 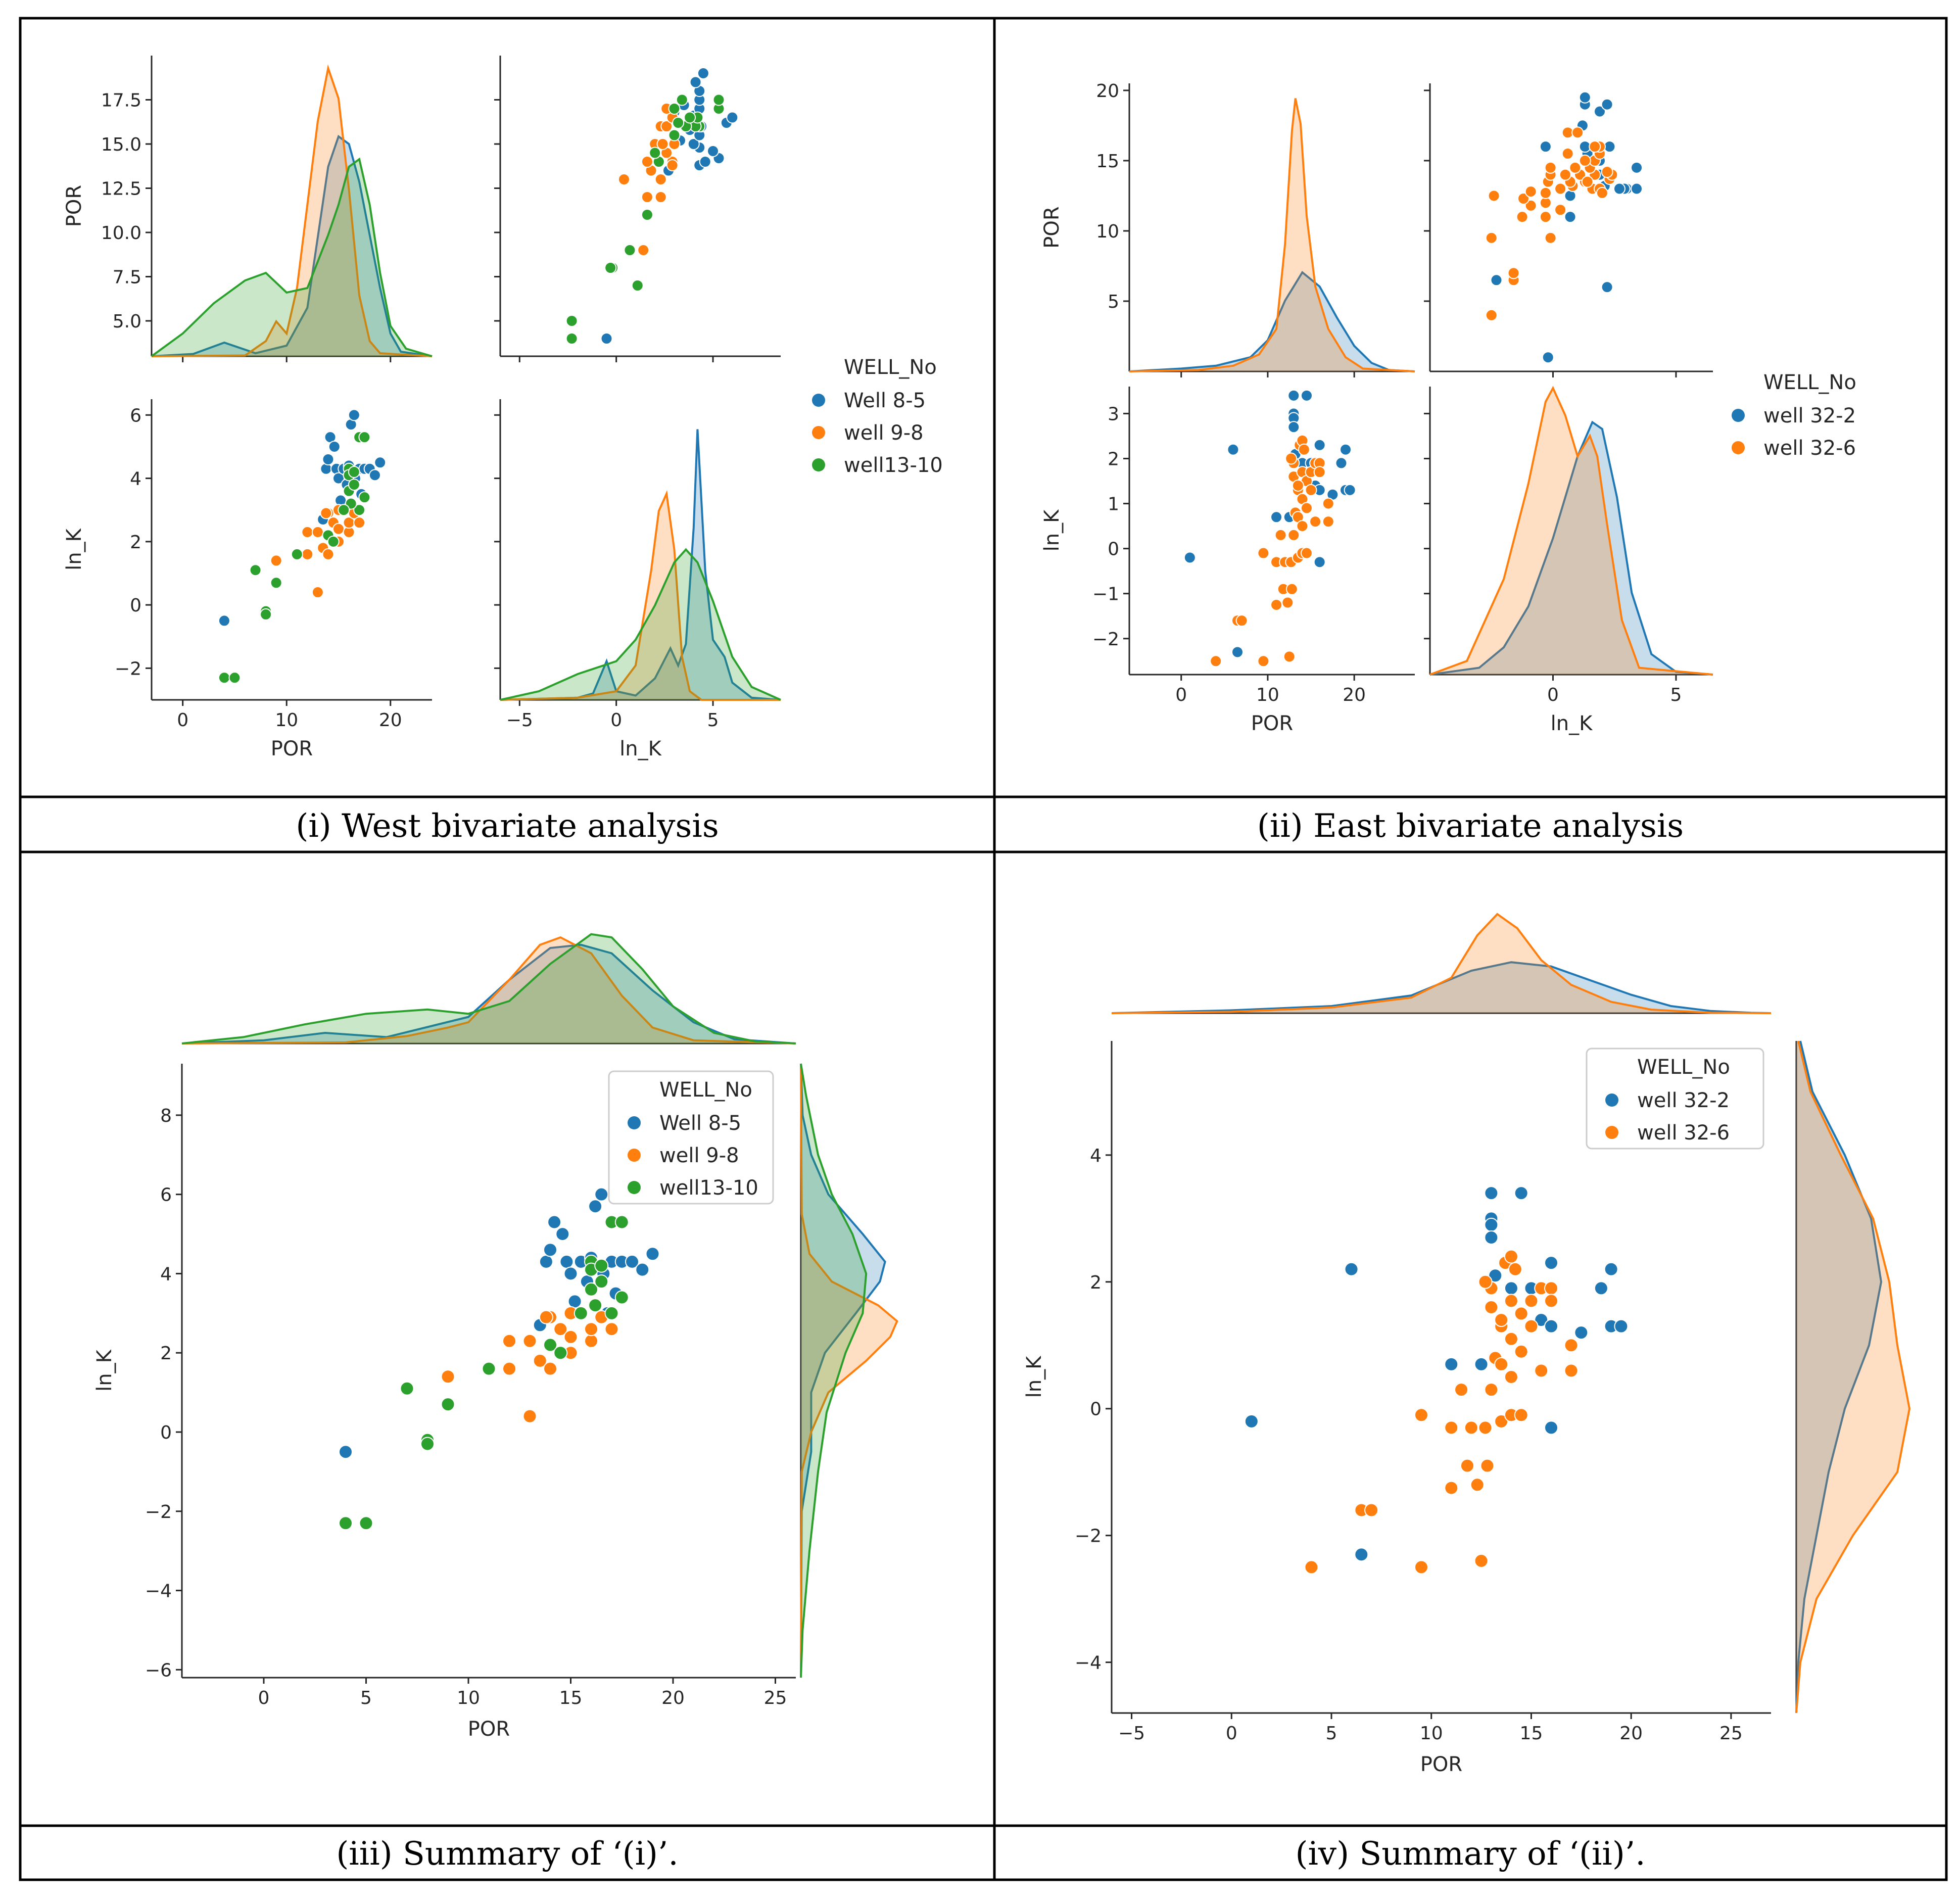 I want to click on east-jointplot-main-xtick-label: 15, so click(x=1531, y=1733).